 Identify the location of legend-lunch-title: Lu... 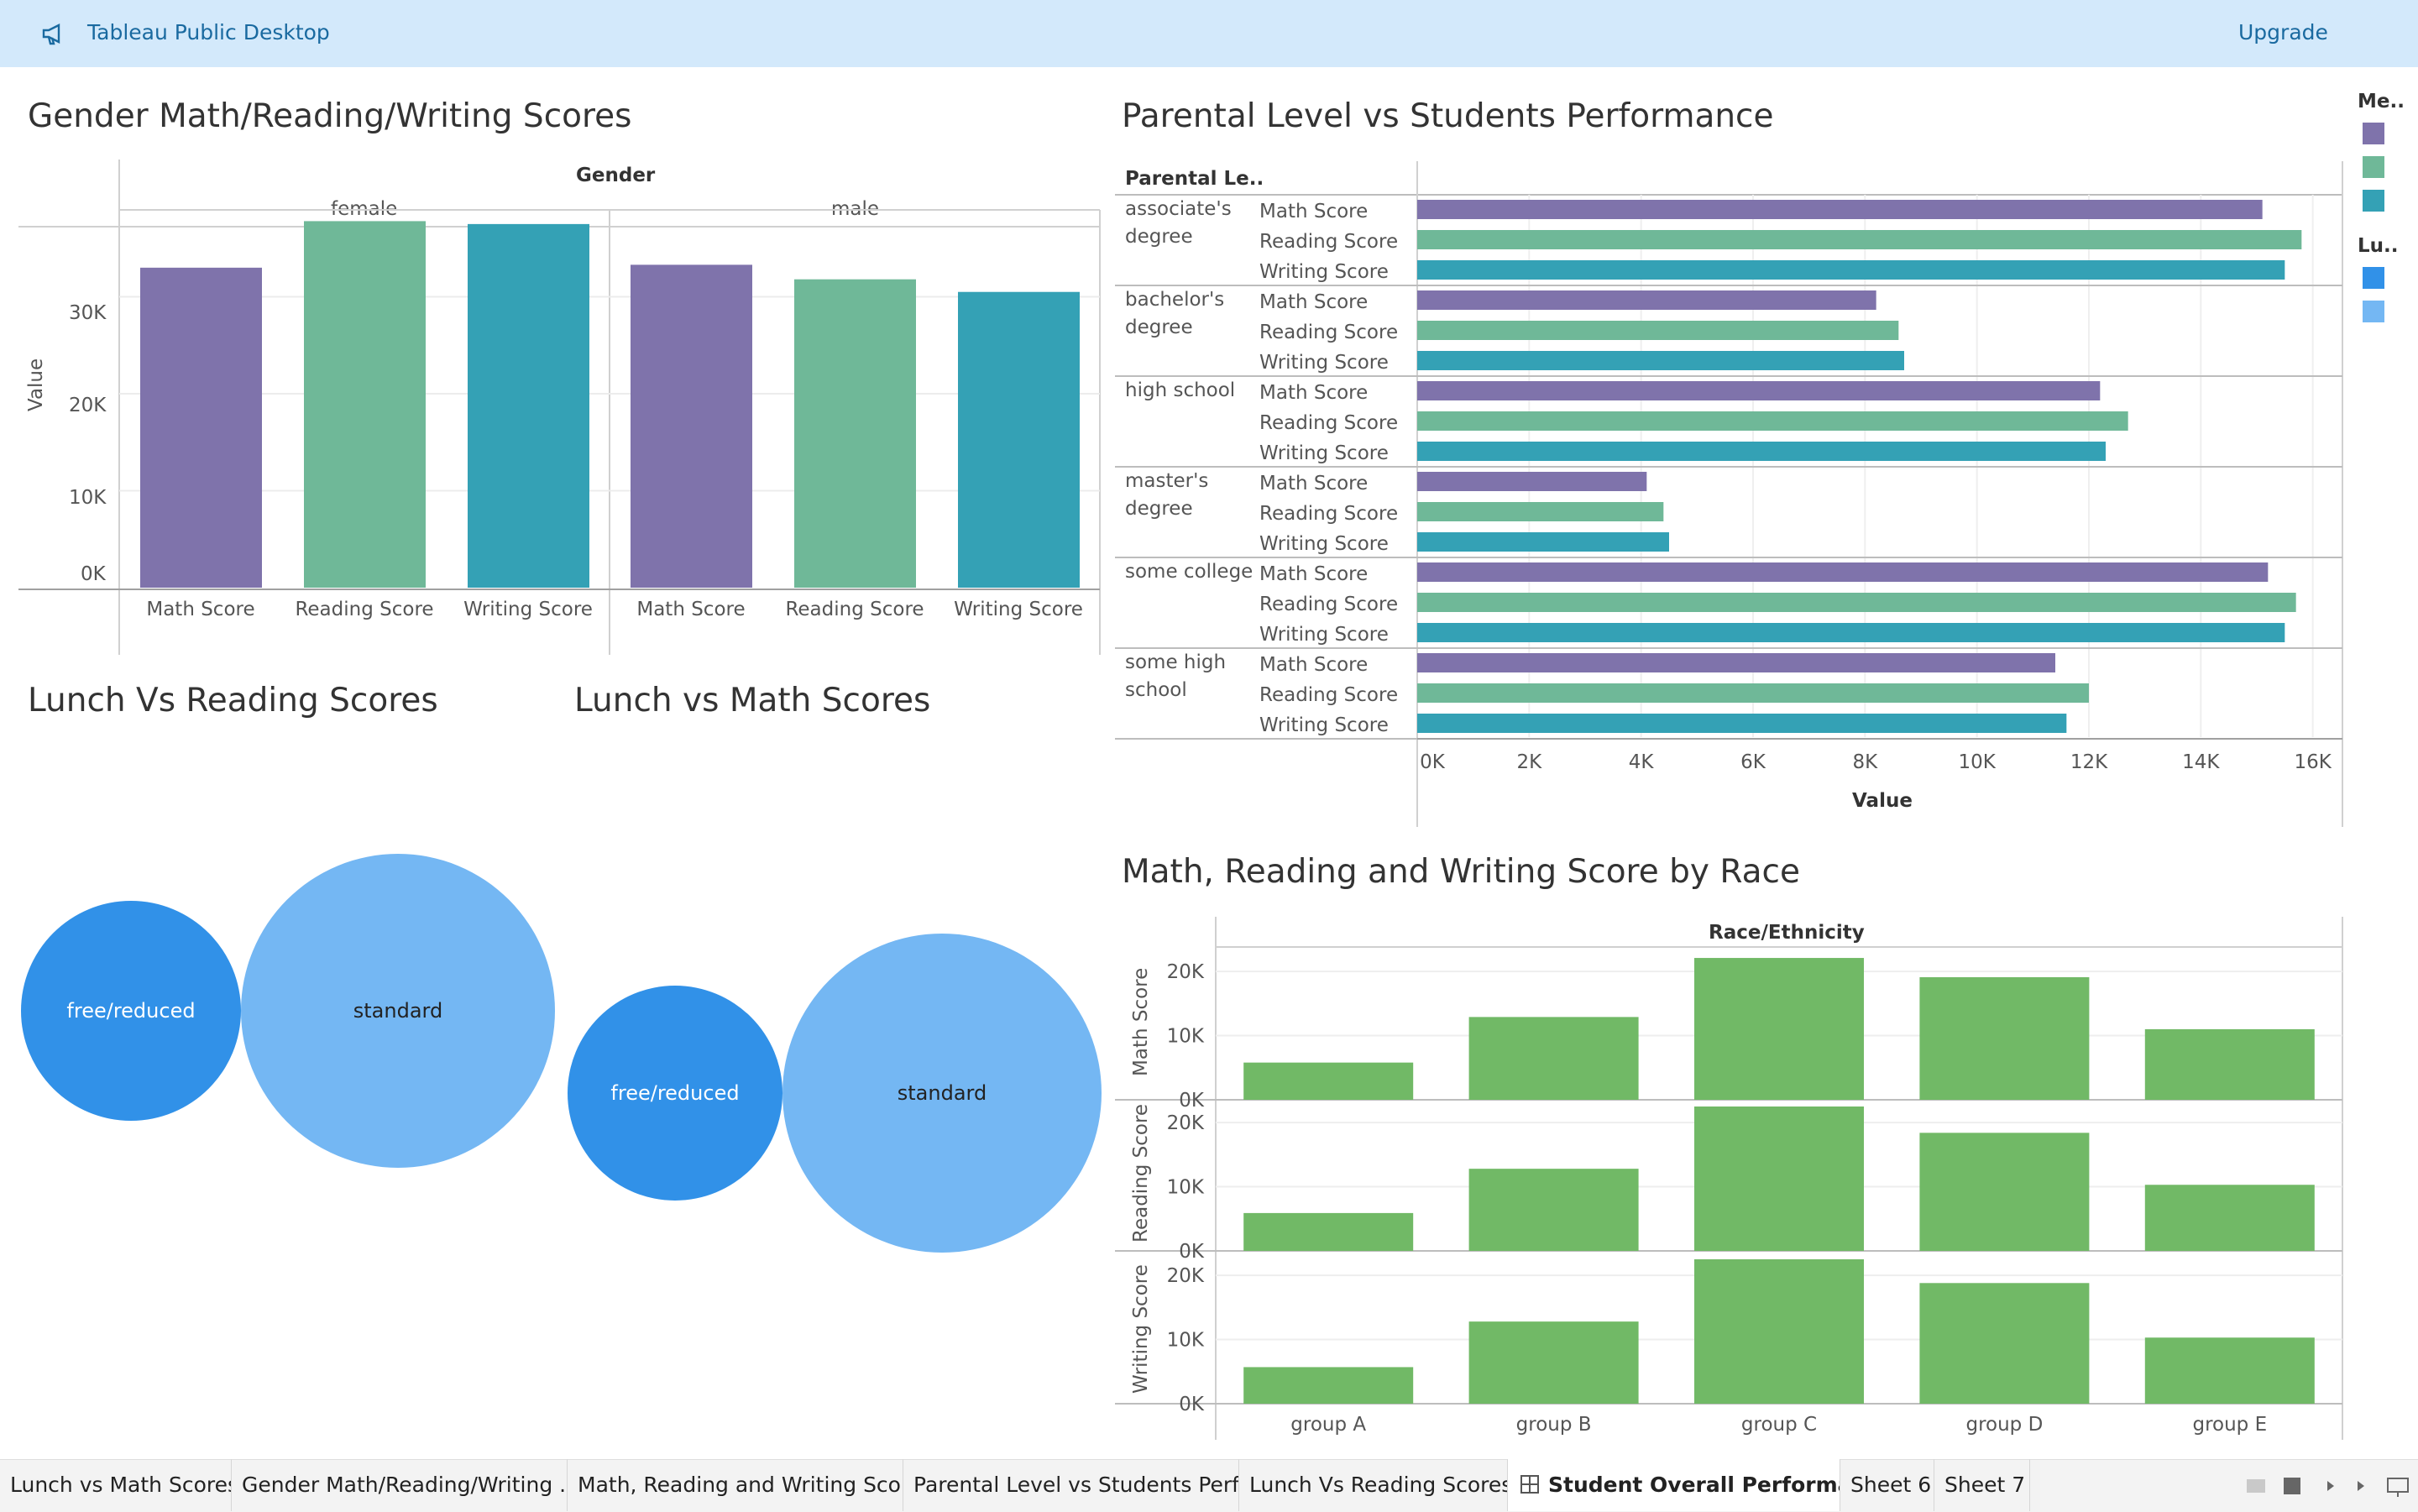
(2378, 246).